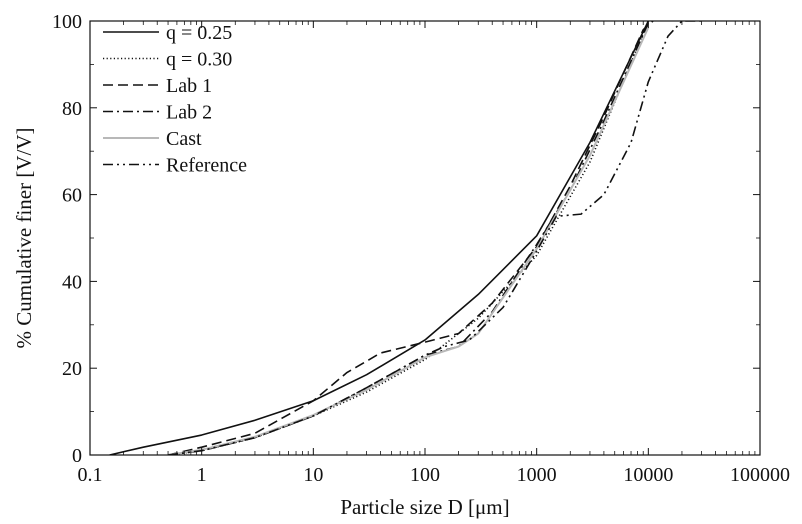 Image resolution: width=802 pixels, height=524 pixels. Describe the element at coordinates (175, 99) in the screenshot. I see `legend: q = 0.25 q = 0.30 Lab 1 Lab 2 Cast Reference` at that location.